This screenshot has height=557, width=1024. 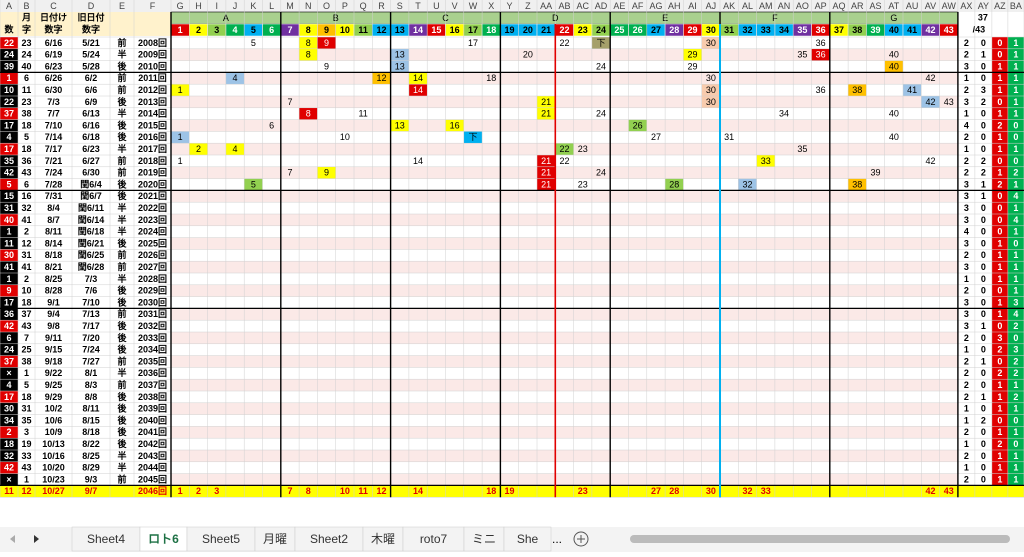 I want to click on number-label: 41, so click(x=912, y=30).